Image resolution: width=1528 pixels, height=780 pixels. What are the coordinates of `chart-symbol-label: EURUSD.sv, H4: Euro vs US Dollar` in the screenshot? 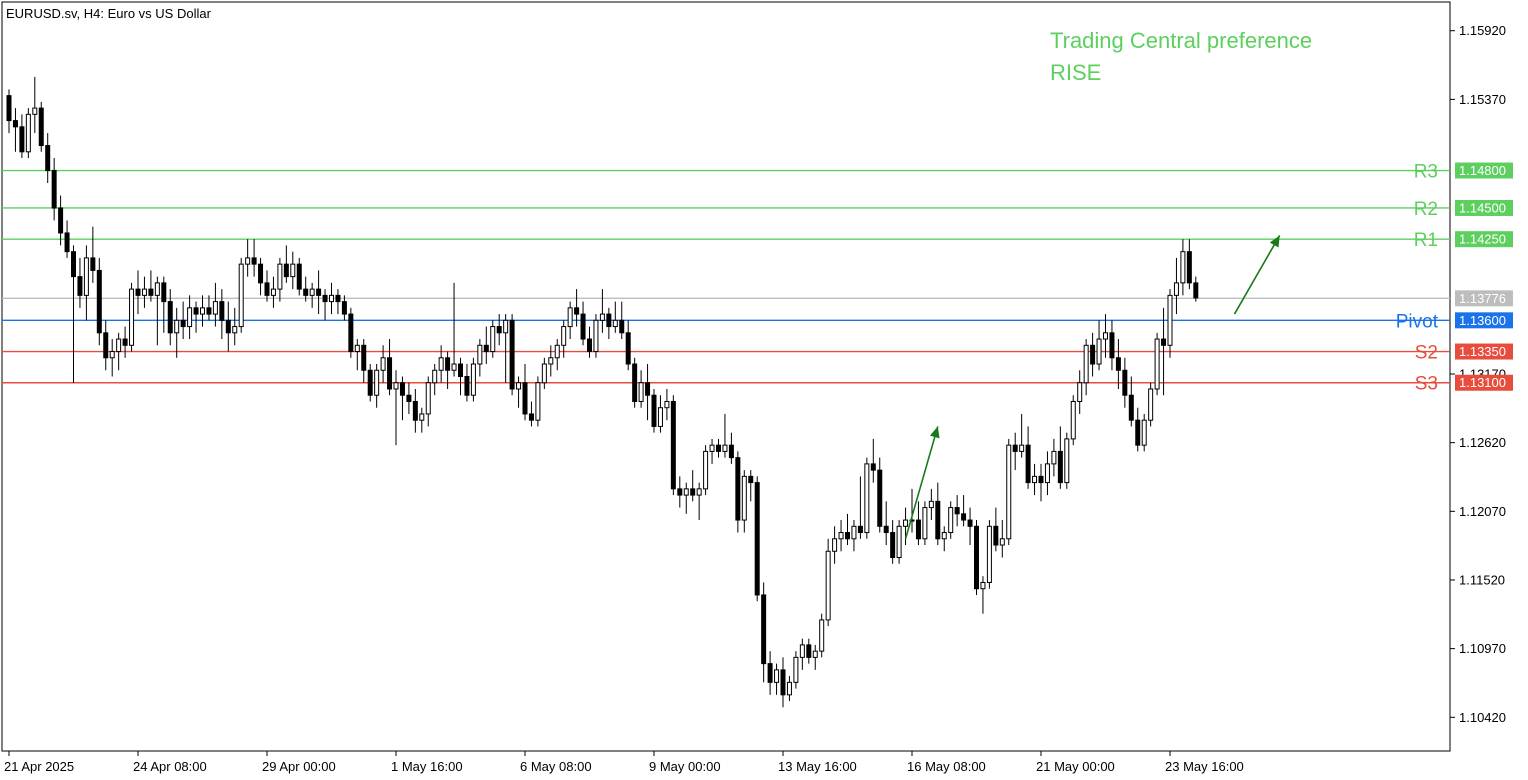 It's located at (109, 13).